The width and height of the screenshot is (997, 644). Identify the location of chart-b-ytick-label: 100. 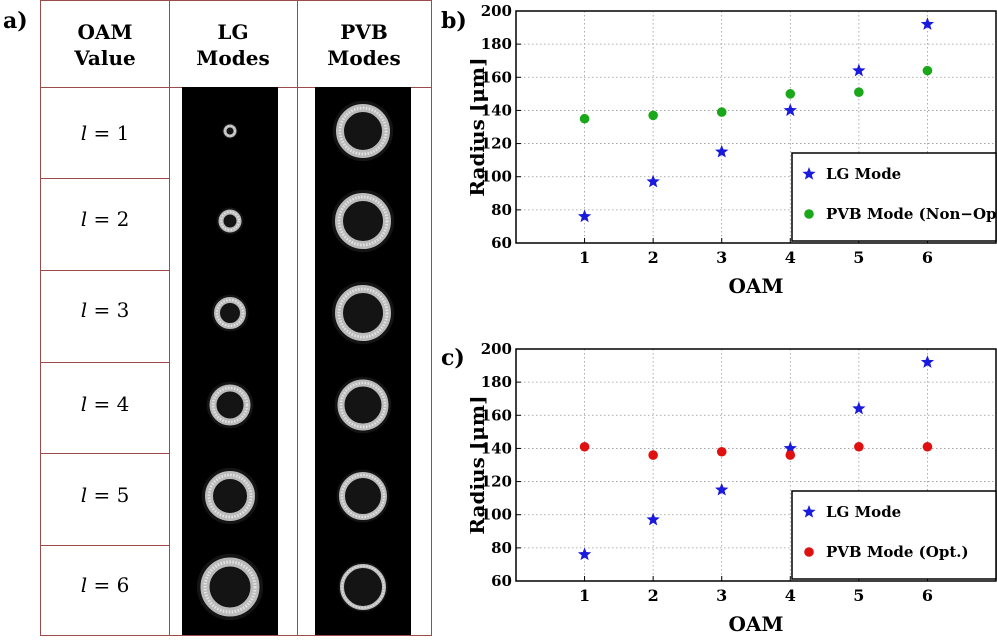
(496, 177).